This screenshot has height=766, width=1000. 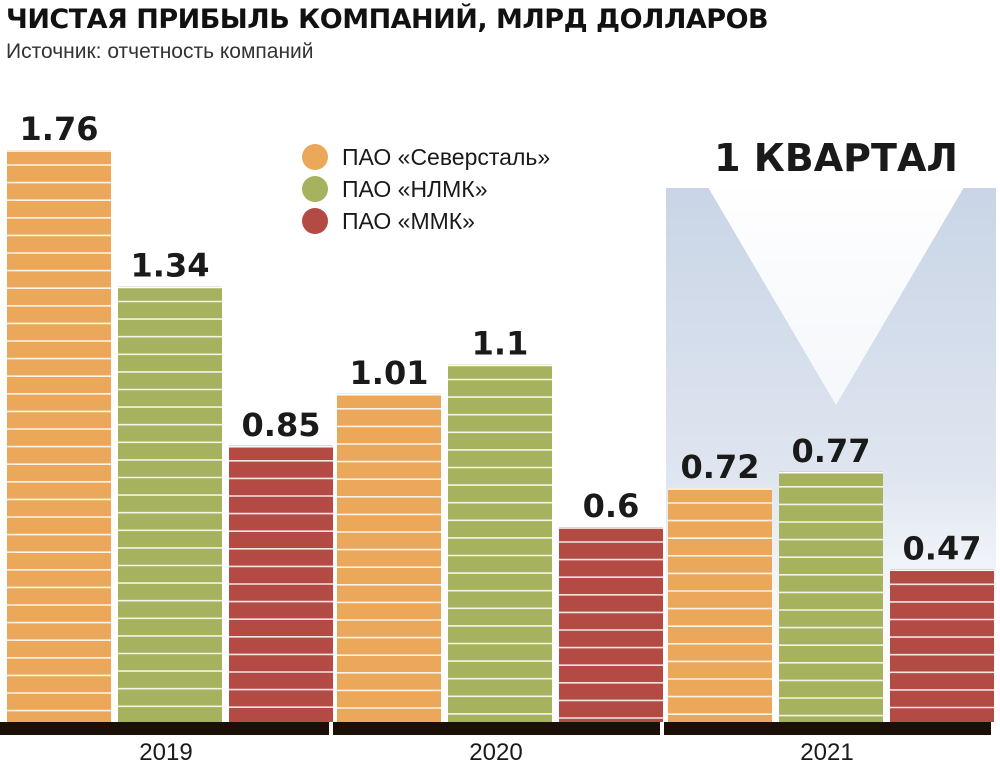 What do you see at coordinates (942, 548) in the screenshot?
I see `bar-value-label: 0.47` at bounding box center [942, 548].